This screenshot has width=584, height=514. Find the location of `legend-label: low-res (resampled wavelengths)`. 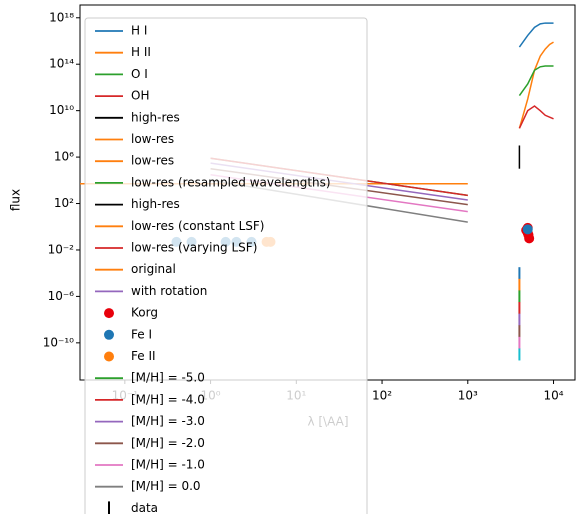

legend-label: low-res (resampled wavelengths) is located at coordinates (231, 182).